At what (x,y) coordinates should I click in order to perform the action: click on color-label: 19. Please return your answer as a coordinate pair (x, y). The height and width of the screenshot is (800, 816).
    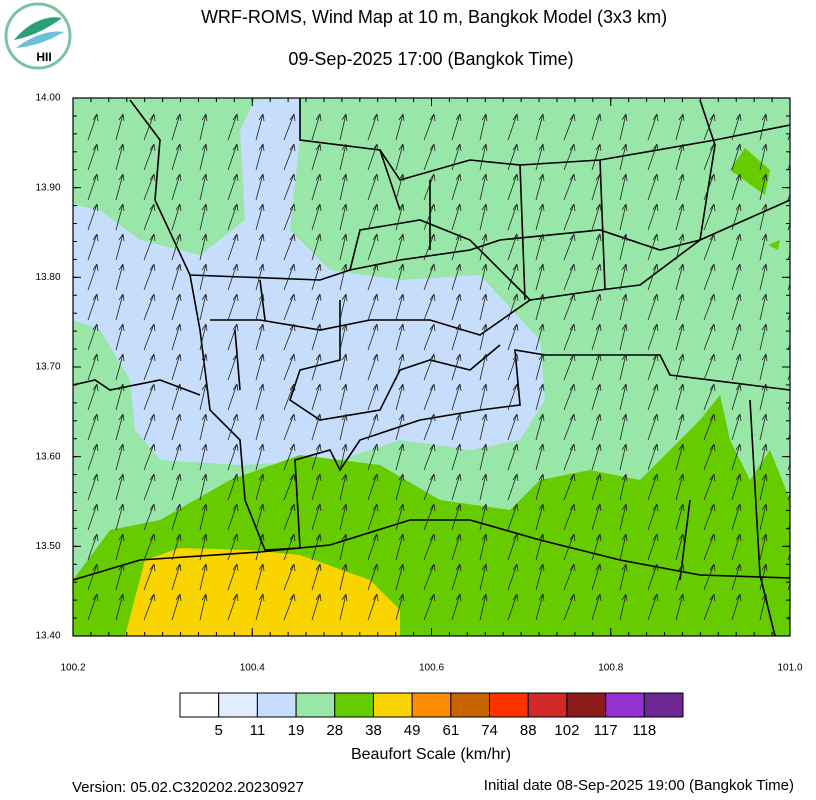
    Looking at the image, I should click on (296, 730).